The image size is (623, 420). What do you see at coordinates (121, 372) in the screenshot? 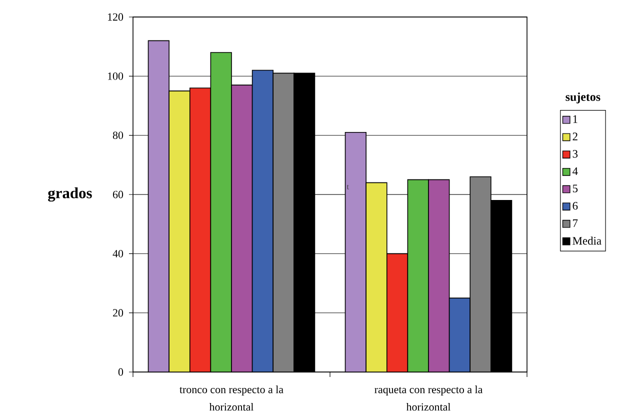
I see `y-tick-label: 0` at bounding box center [121, 372].